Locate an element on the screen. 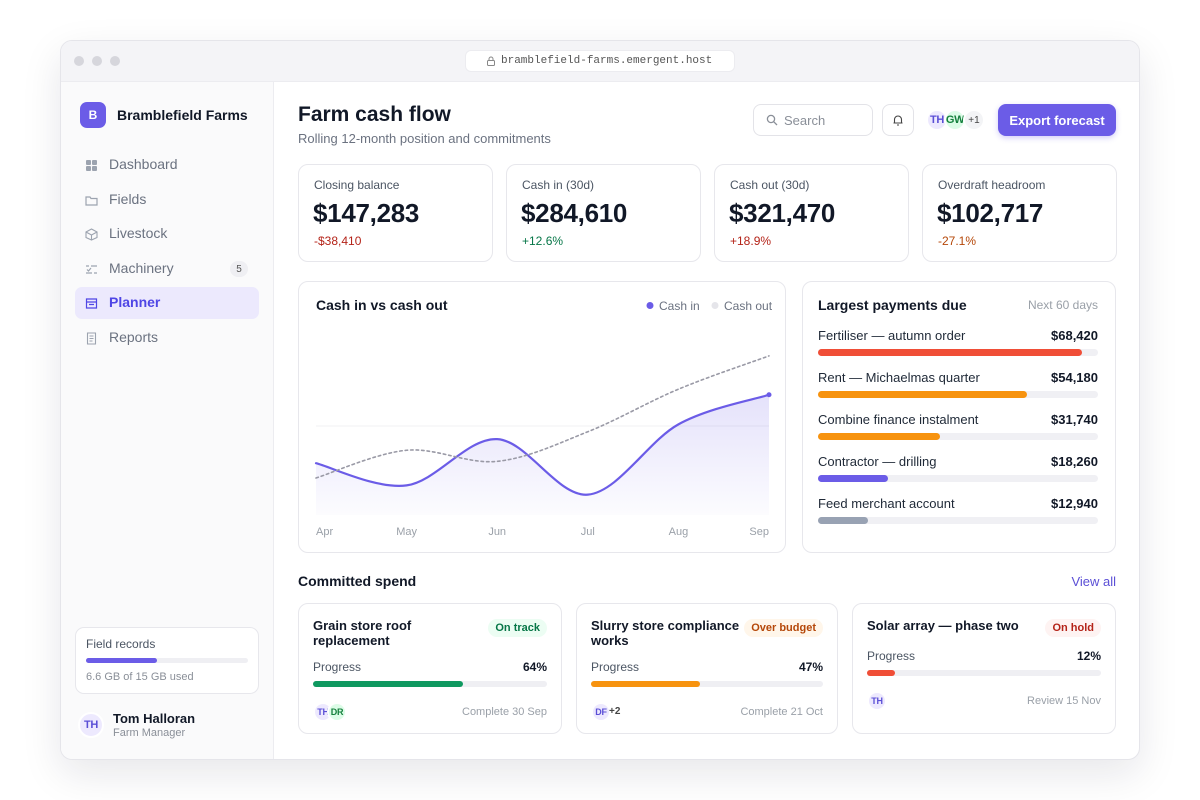  avatar: GW is located at coordinates (955, 120).